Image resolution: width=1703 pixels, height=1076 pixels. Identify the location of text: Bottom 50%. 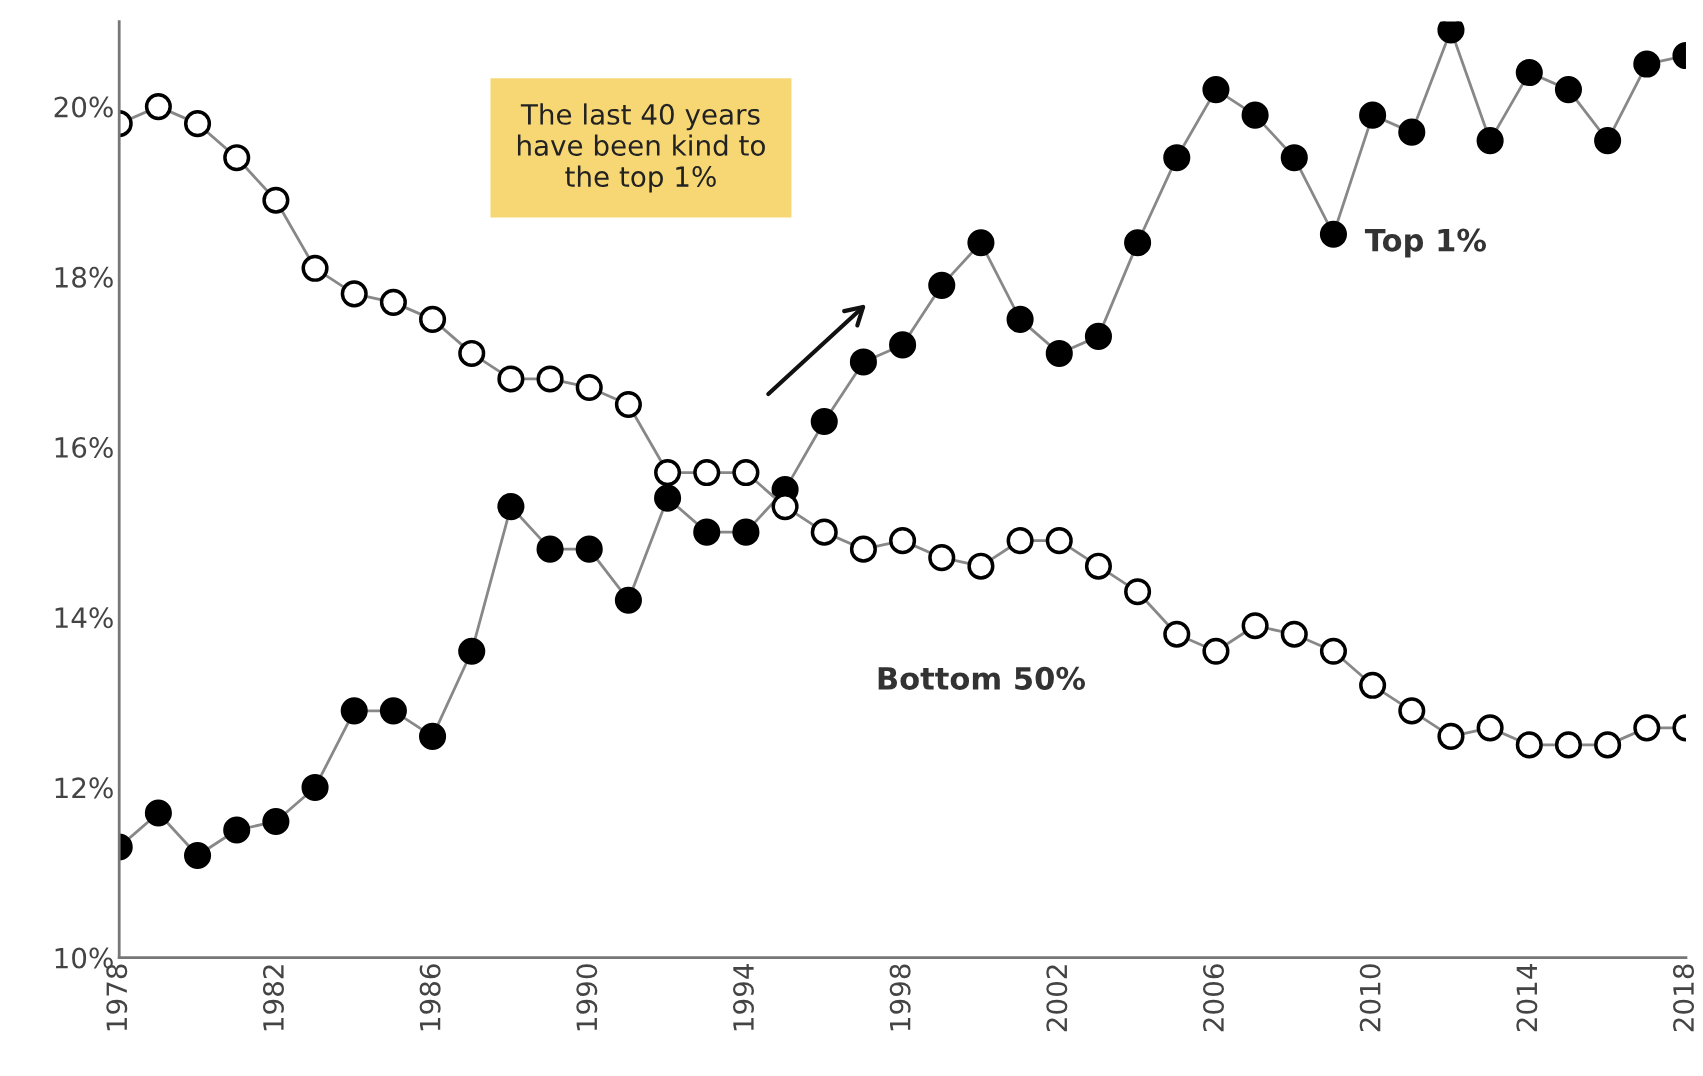
(982, 678).